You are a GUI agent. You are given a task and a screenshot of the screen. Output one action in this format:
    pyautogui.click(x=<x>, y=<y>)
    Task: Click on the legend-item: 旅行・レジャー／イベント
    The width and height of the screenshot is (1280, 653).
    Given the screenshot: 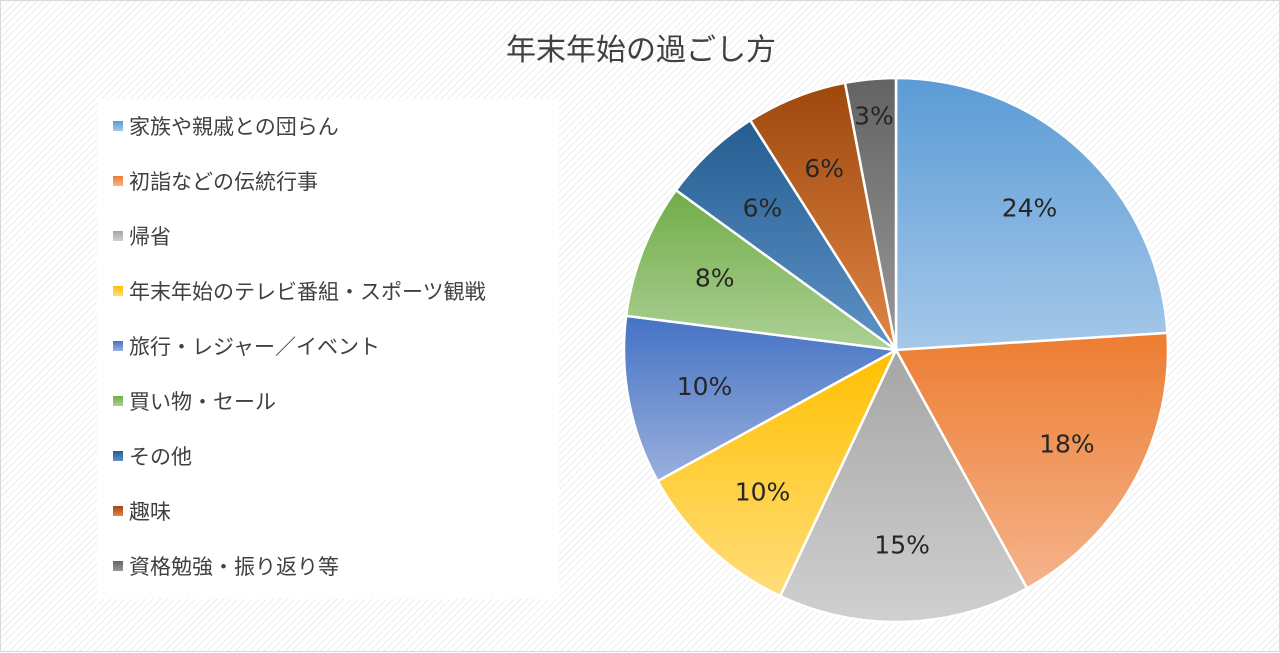 What is the action you would take?
    pyautogui.click(x=246, y=346)
    